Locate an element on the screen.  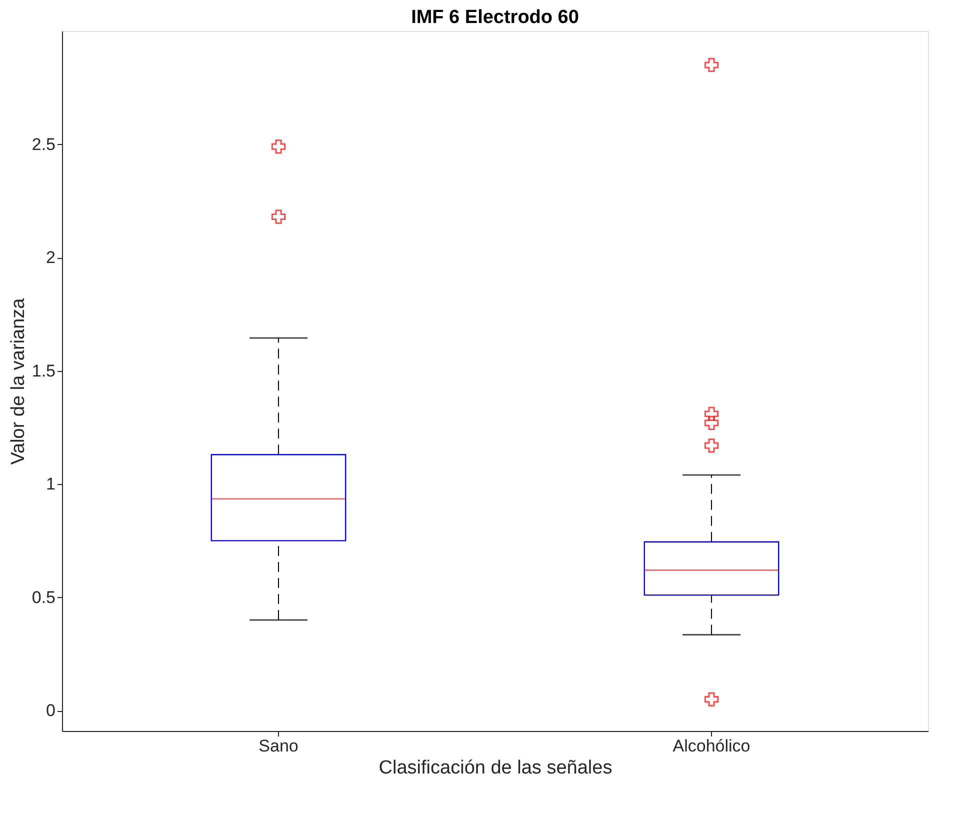
chart-title: IMF 6 Electrodo 60 is located at coordinates (495, 17).